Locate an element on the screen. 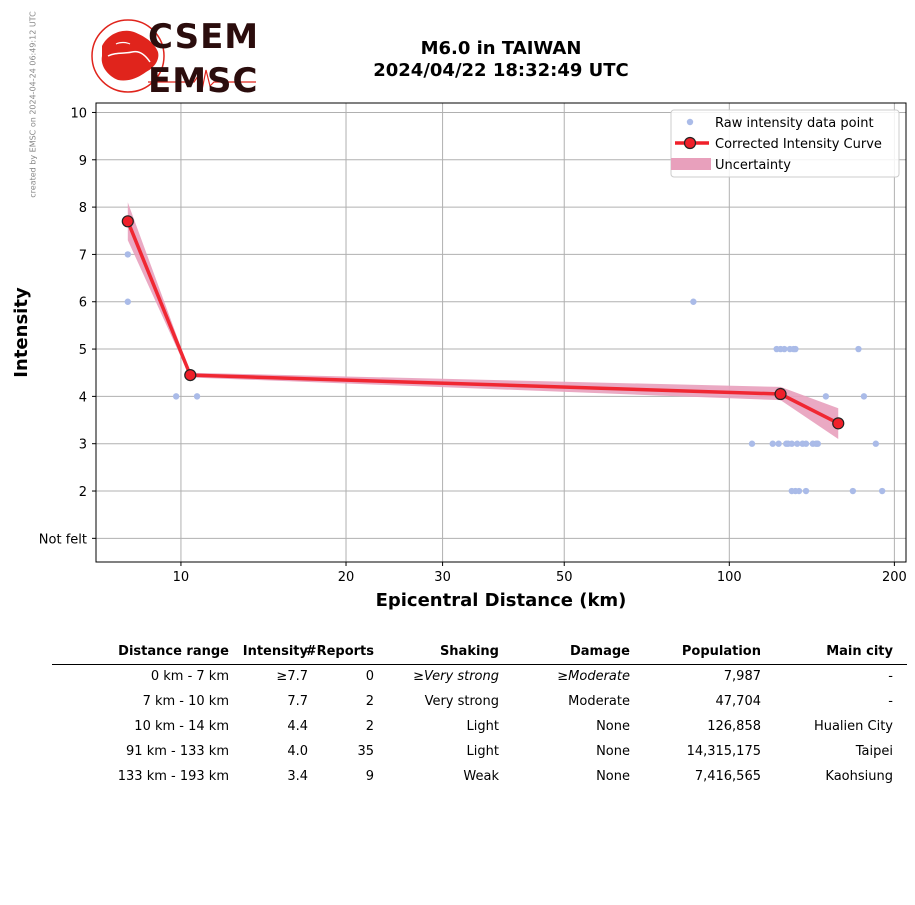 The image size is (915, 905). legend-box is located at coordinates (785, 143).